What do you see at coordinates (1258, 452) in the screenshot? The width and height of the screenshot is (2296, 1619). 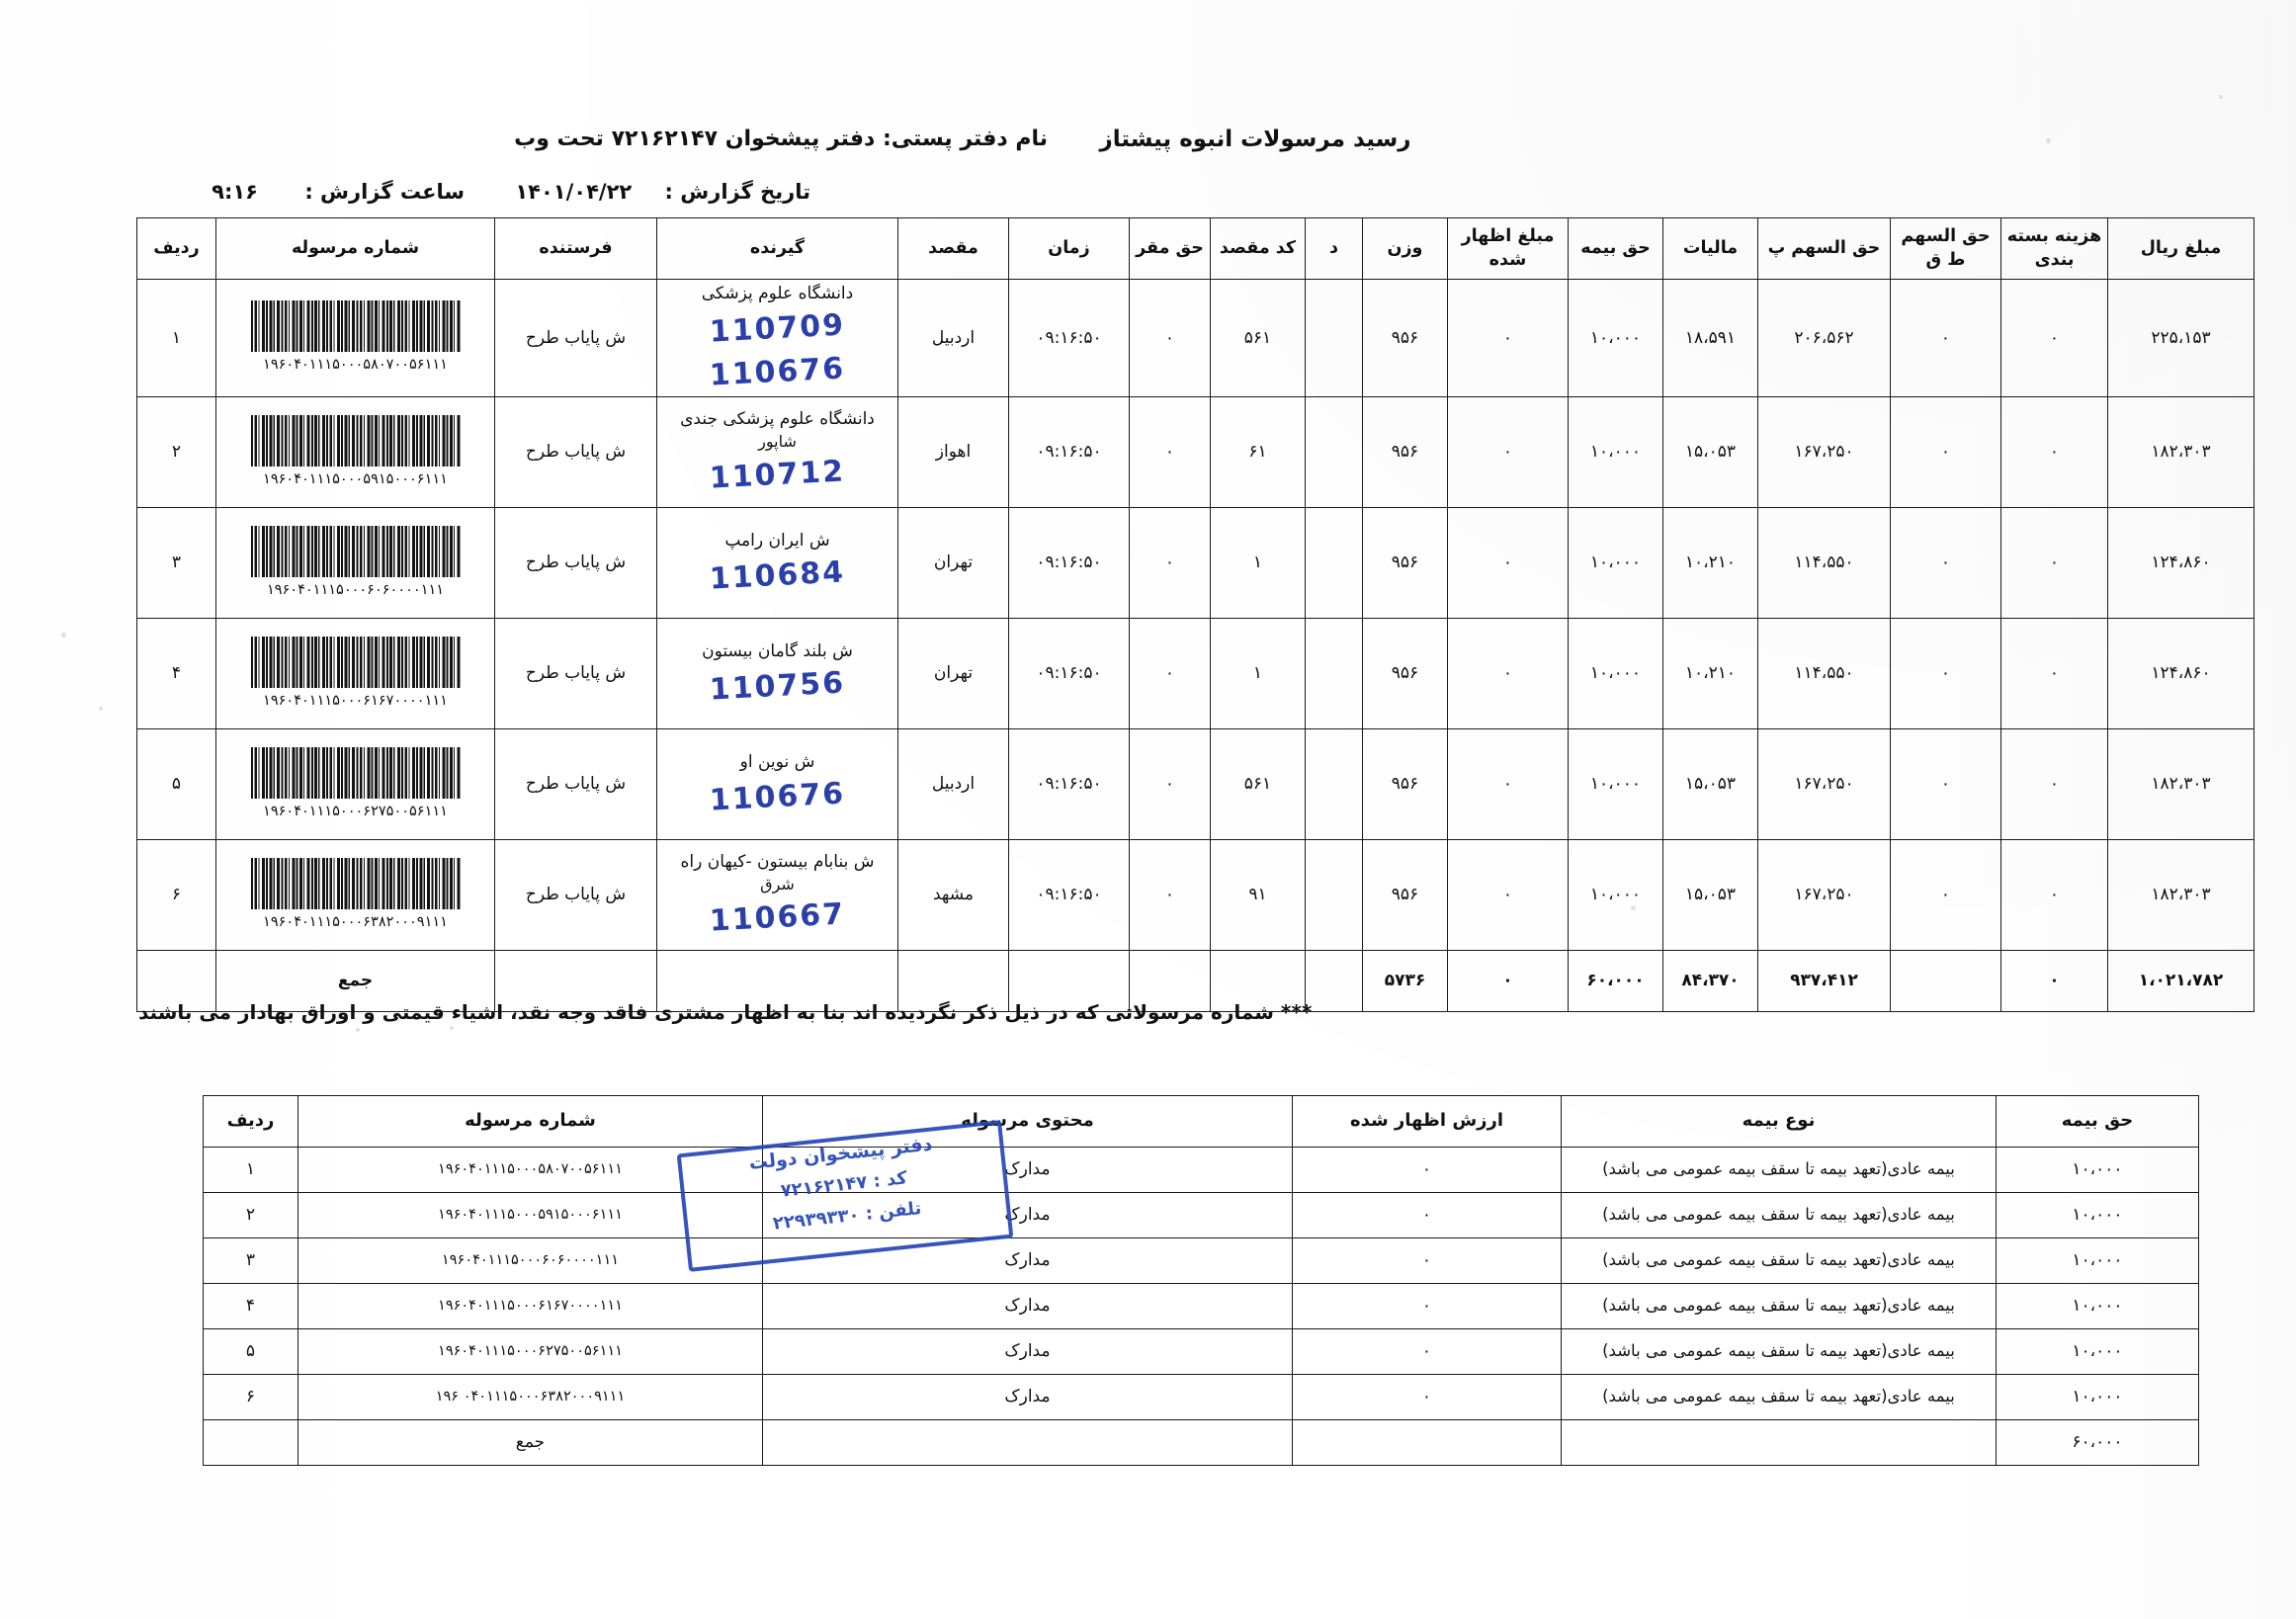 I see `cell-dest-code: ۶۱` at bounding box center [1258, 452].